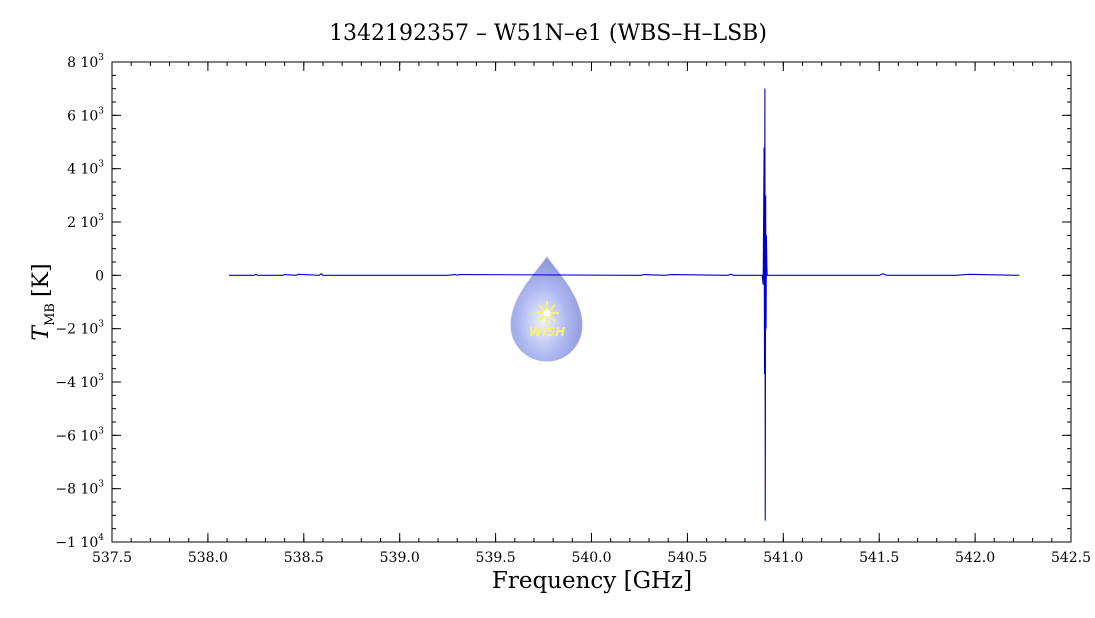 The width and height of the screenshot is (1095, 618). I want to click on y-tick-mantissa: −6 10, so click(76, 436).